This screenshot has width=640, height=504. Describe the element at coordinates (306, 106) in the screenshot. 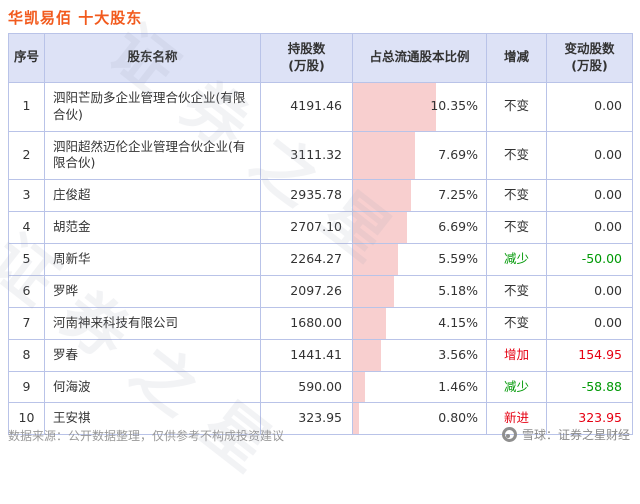

I see `row-shares: 4191.46` at that location.